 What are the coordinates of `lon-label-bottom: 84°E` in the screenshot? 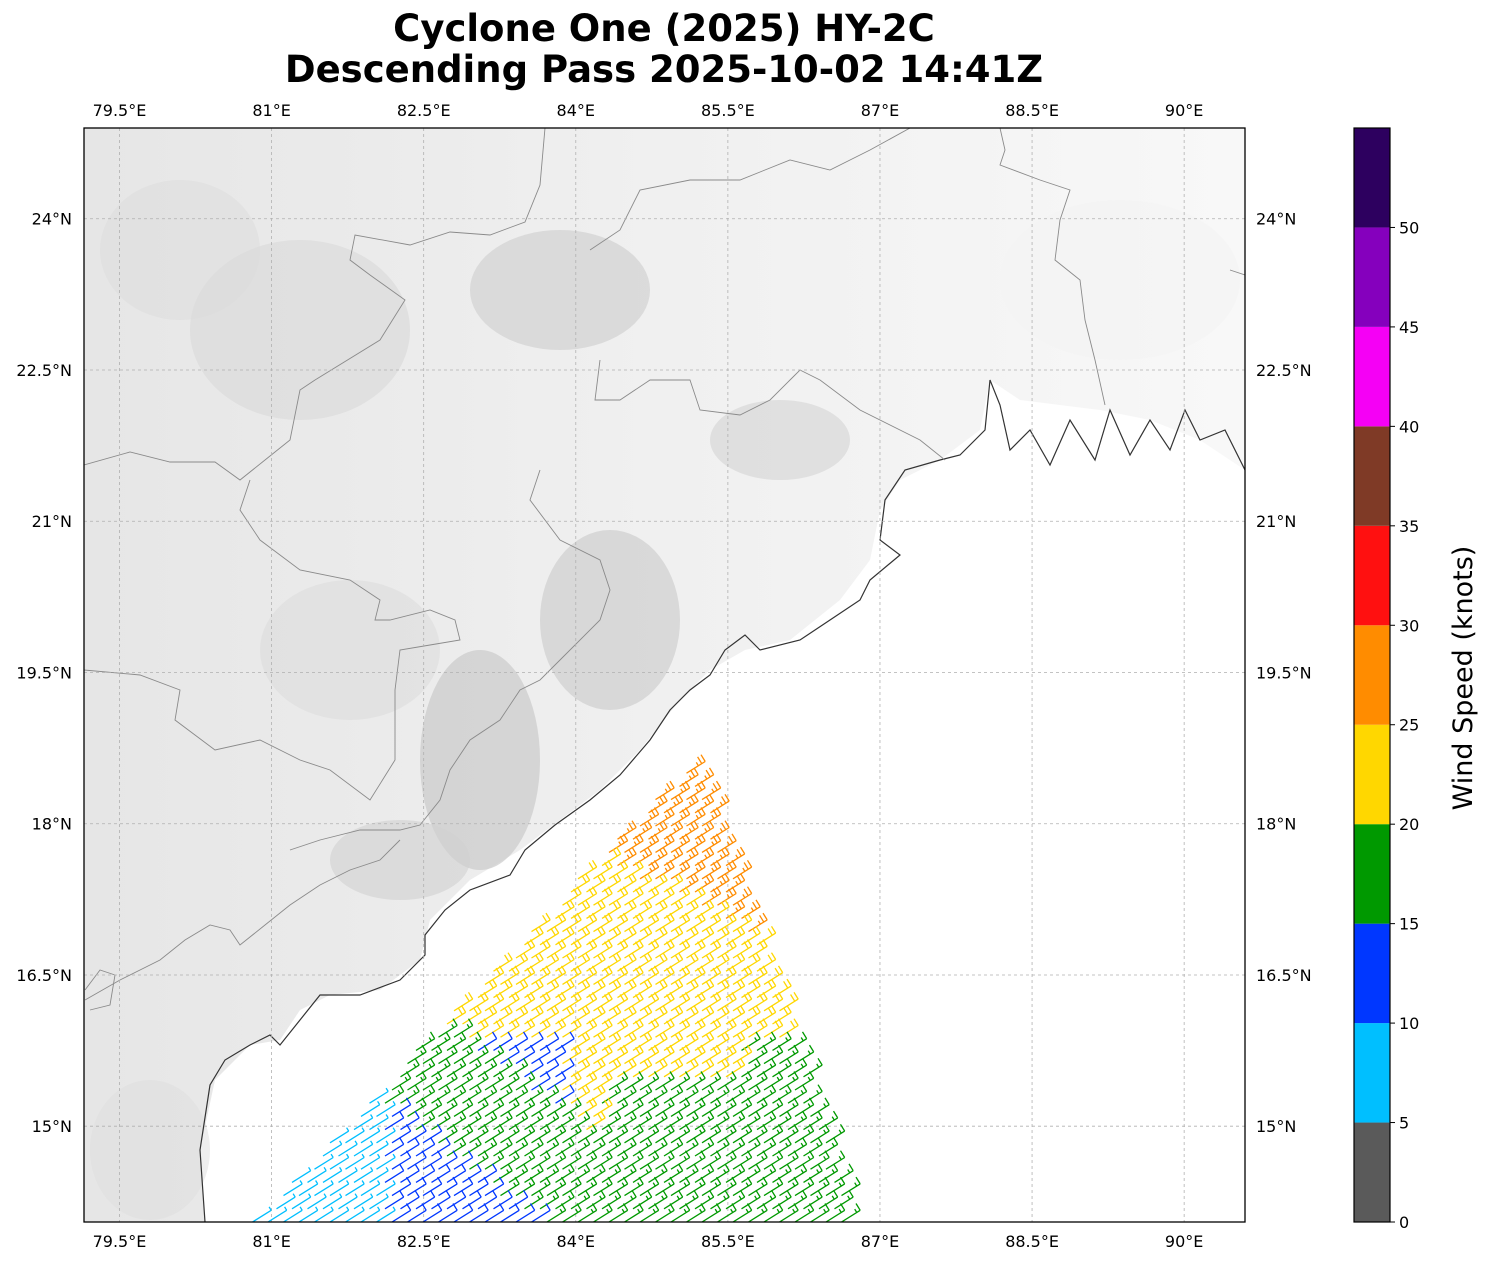 It's located at (576, 1241).